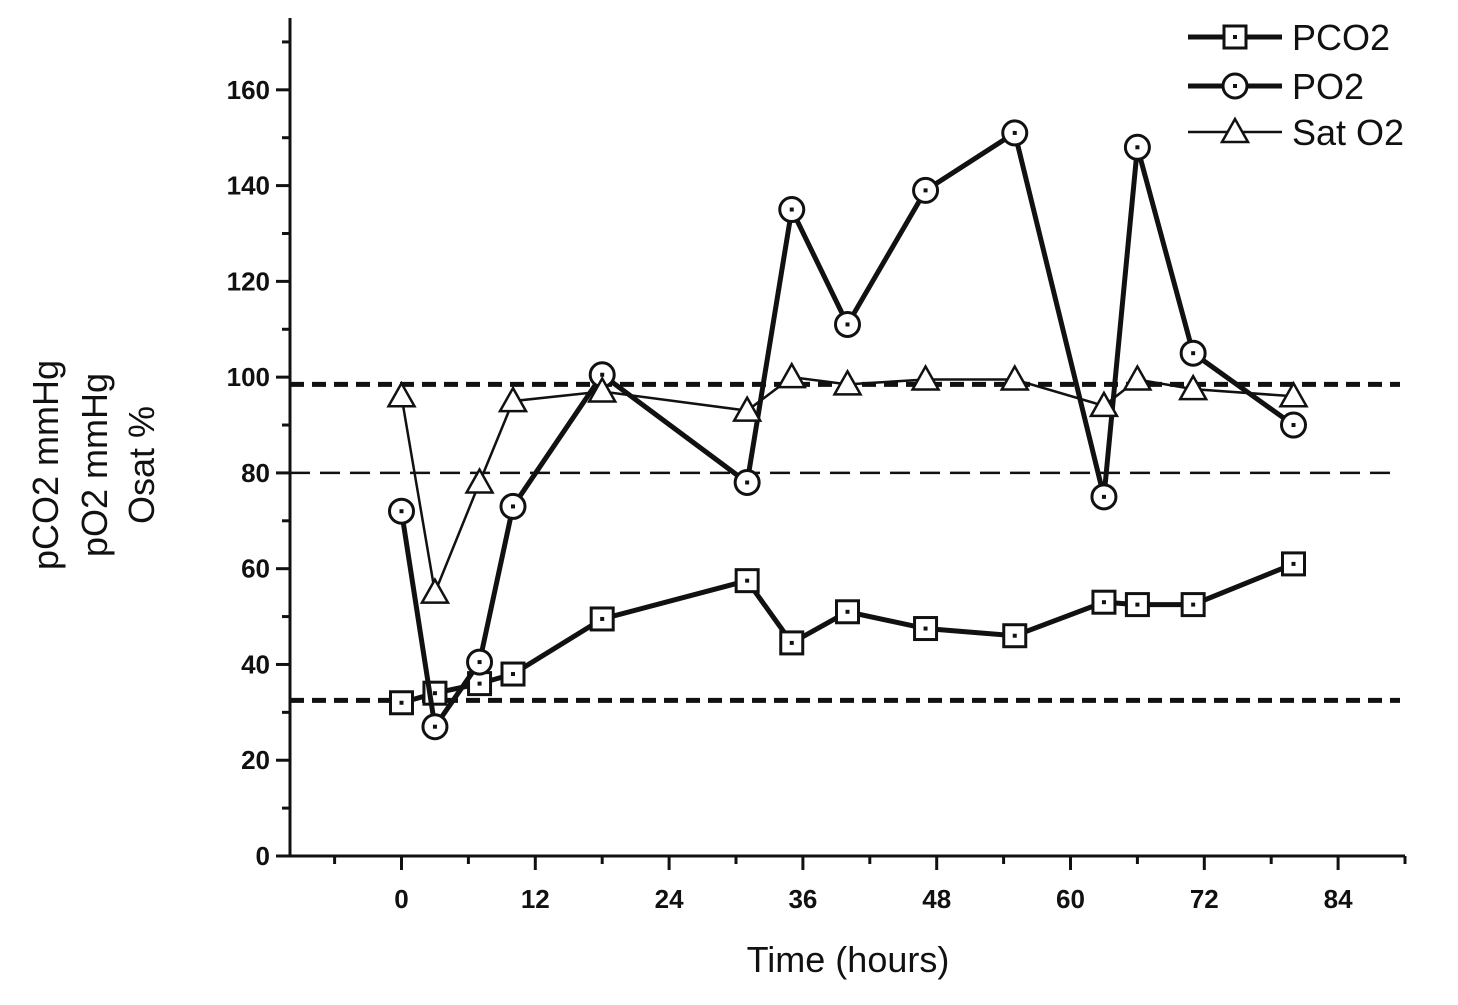 This screenshot has width=1458, height=1005. What do you see at coordinates (1204, 899) in the screenshot?
I see `x-tick-label: 72` at bounding box center [1204, 899].